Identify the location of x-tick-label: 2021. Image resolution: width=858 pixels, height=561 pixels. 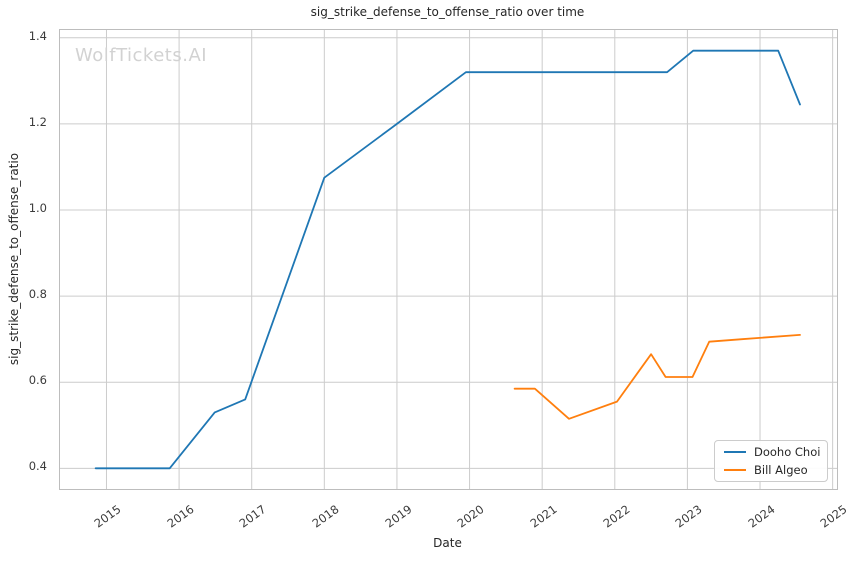
(543, 516).